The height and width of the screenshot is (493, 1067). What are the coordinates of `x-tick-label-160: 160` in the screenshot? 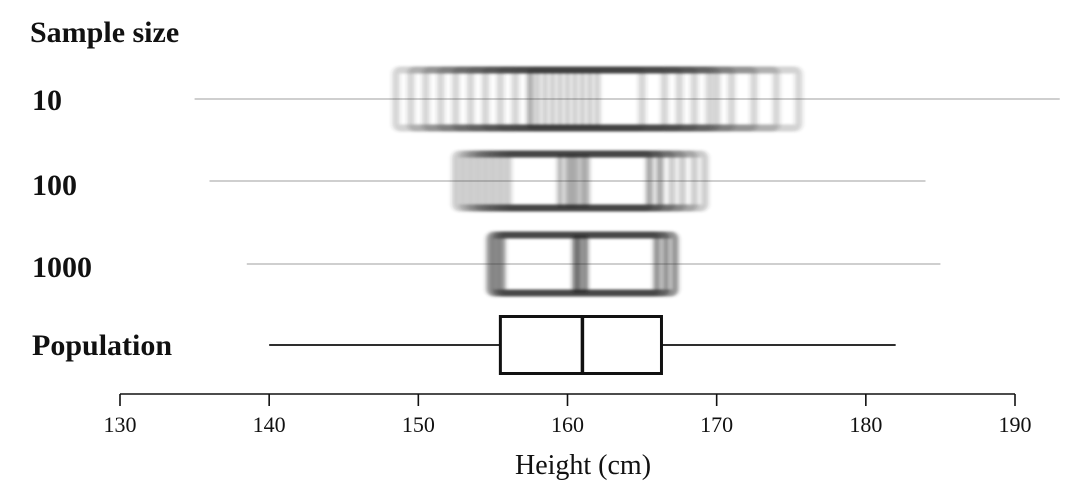 It's located at (567, 424).